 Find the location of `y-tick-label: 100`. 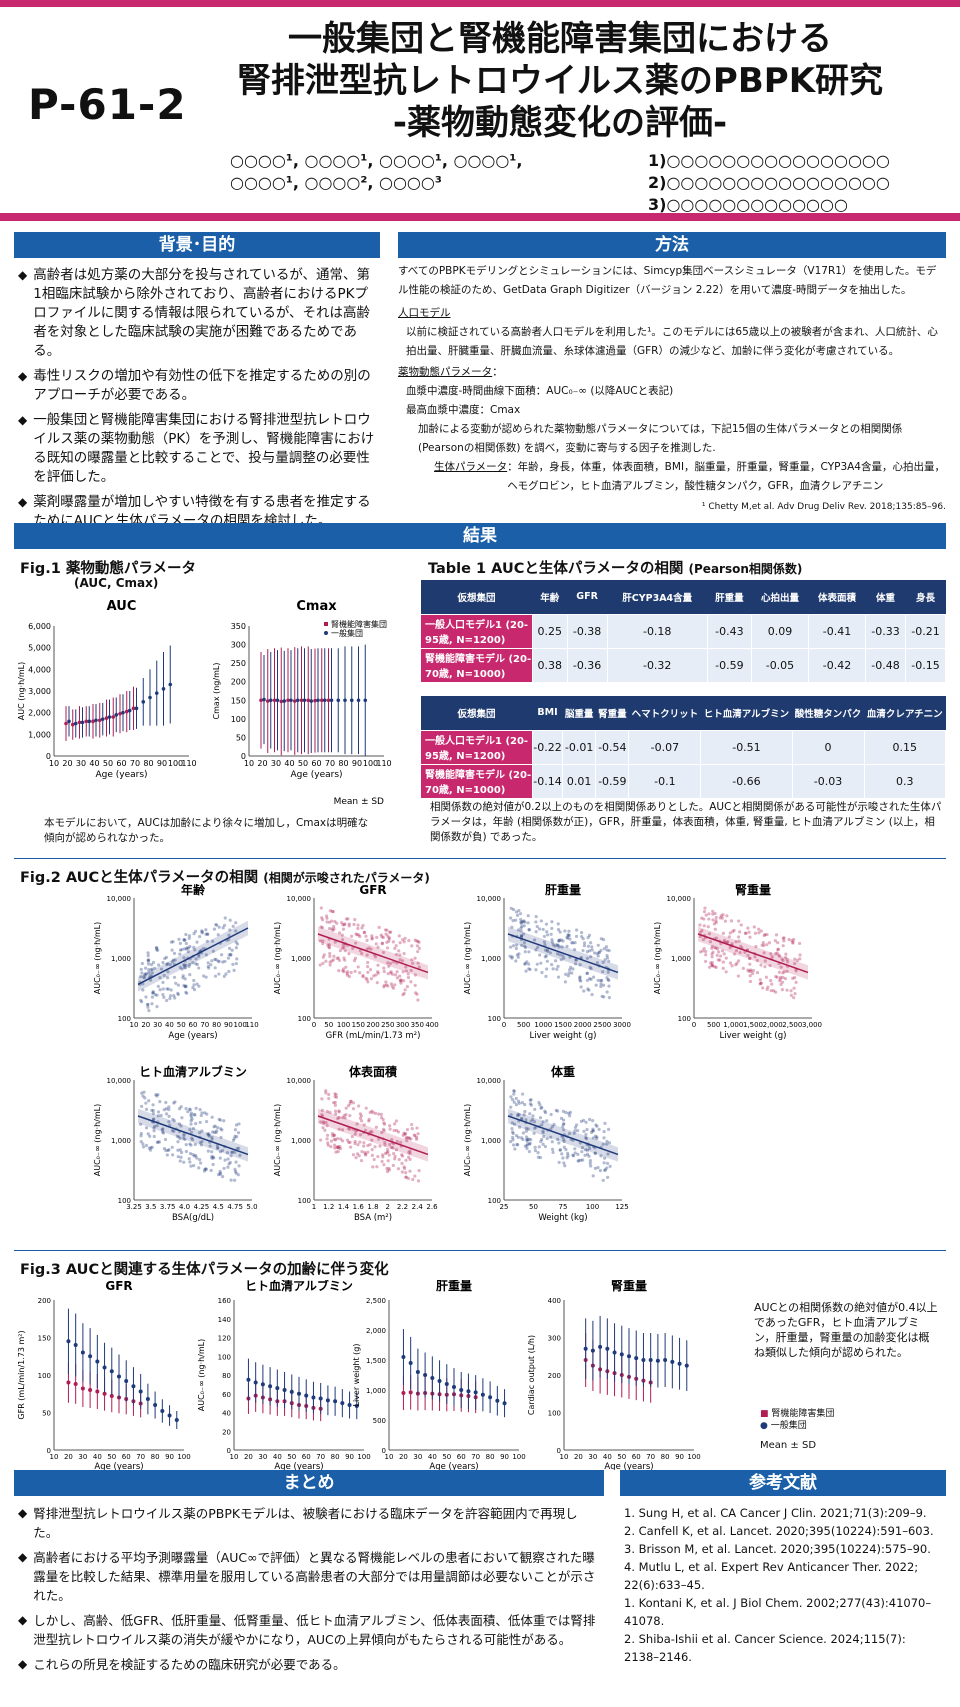

y-tick-label: 100 is located at coordinates (224, 1357).